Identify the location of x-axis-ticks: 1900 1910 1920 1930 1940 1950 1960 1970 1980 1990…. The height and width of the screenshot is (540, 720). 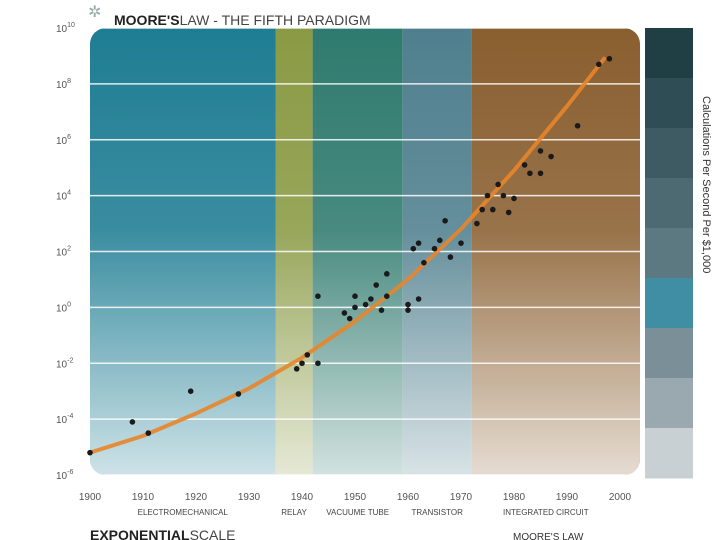
(355, 497).